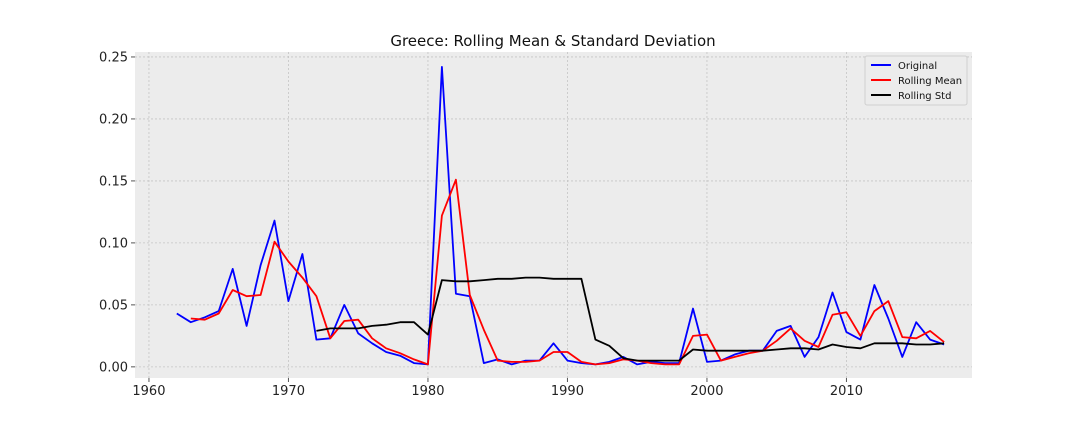  I want to click on x-tick-label: 1960, so click(148, 391).